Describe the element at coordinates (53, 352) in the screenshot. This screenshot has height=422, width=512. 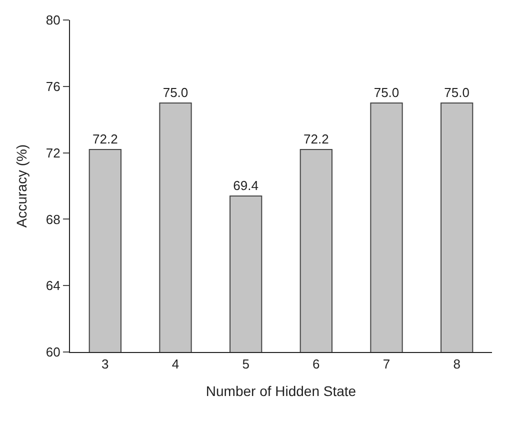
I see `y-tick-label: 60` at that location.